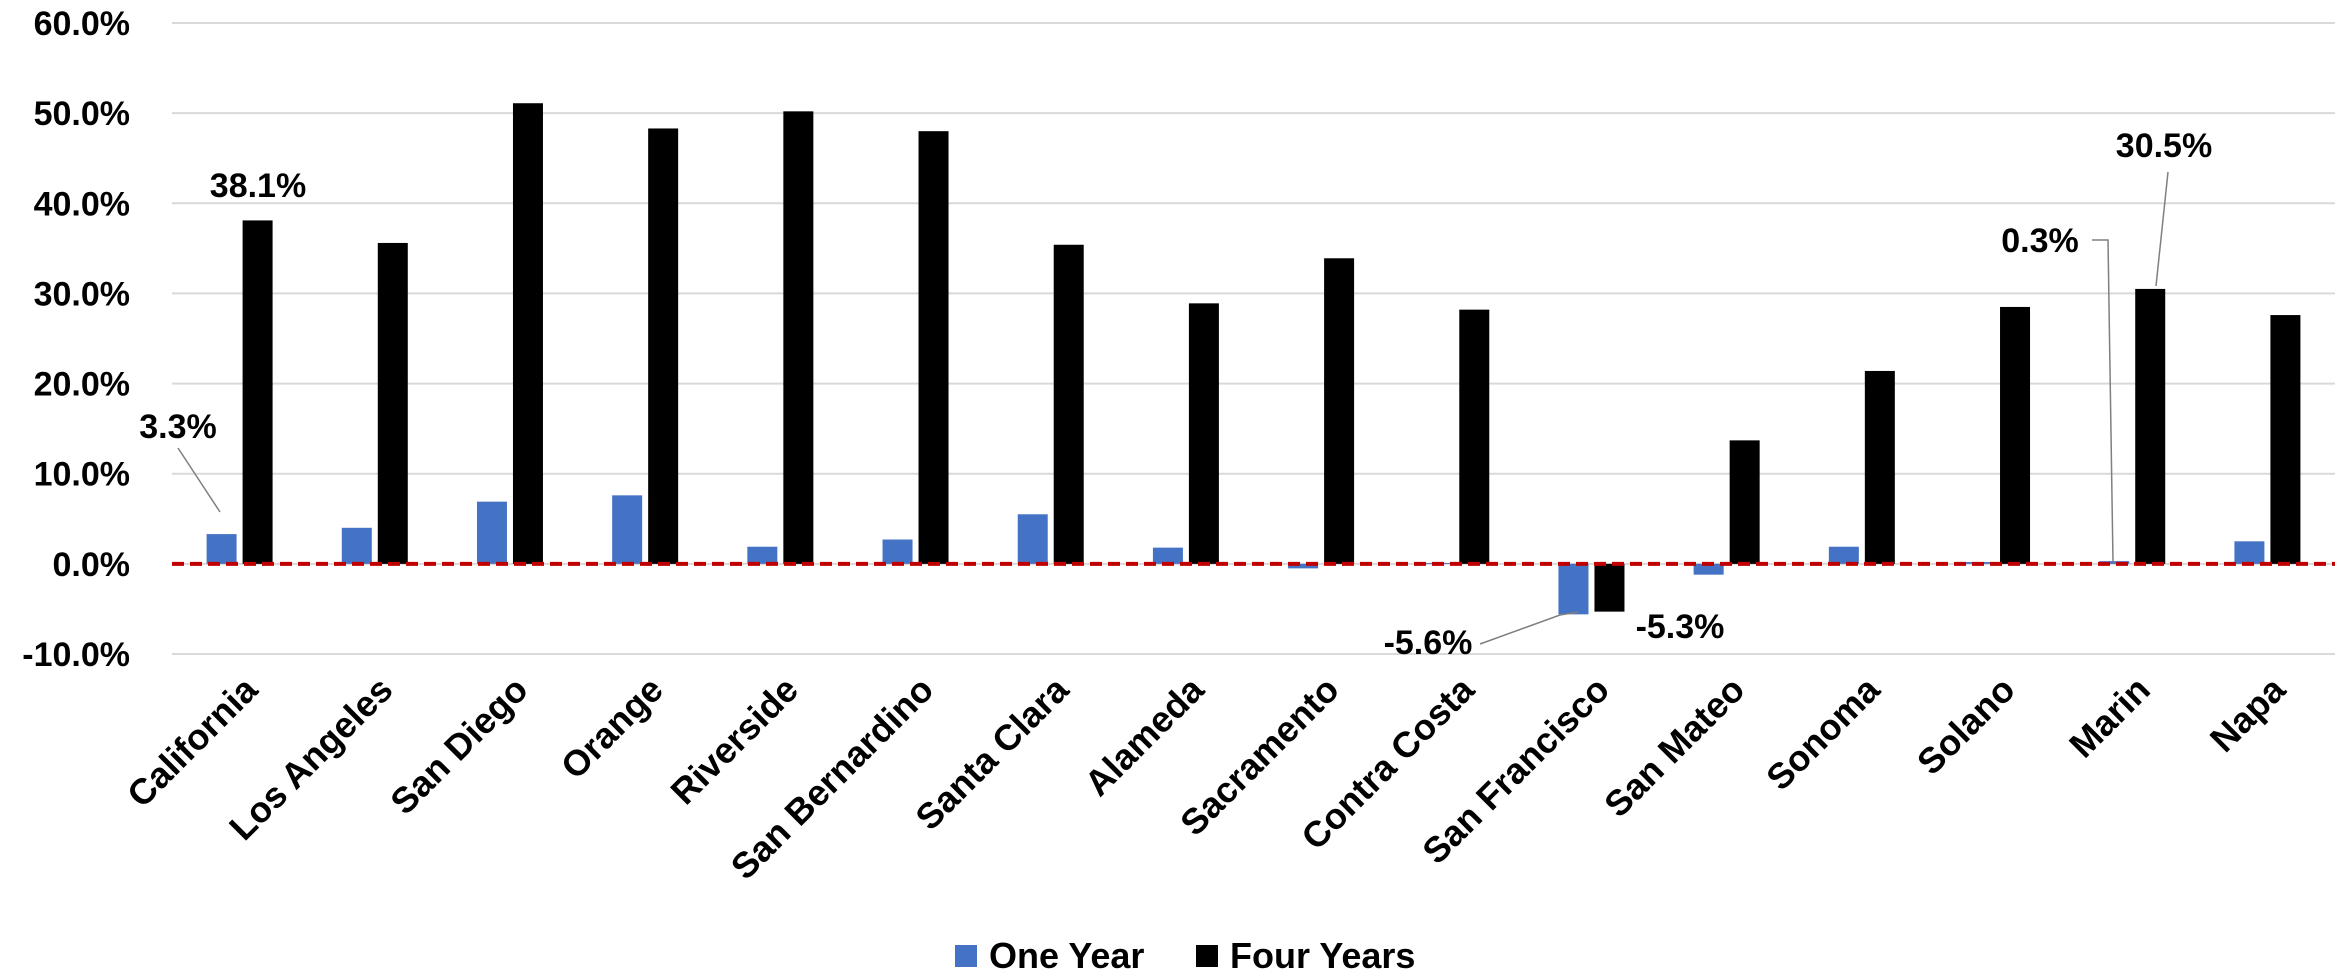 This screenshot has height=979, width=2348. I want to click on x-category-label: Riverside, so click(734, 741).